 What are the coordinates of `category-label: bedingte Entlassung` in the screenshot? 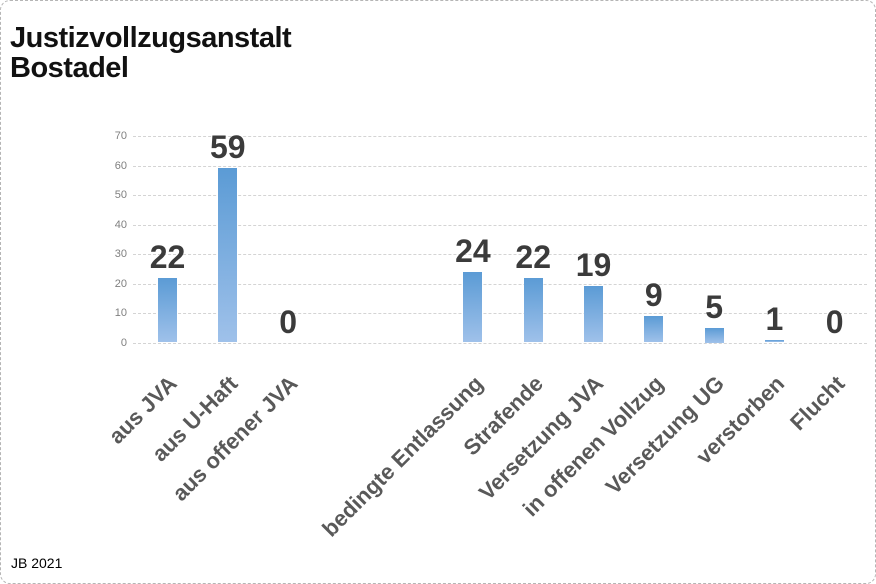 It's located at (402, 456).